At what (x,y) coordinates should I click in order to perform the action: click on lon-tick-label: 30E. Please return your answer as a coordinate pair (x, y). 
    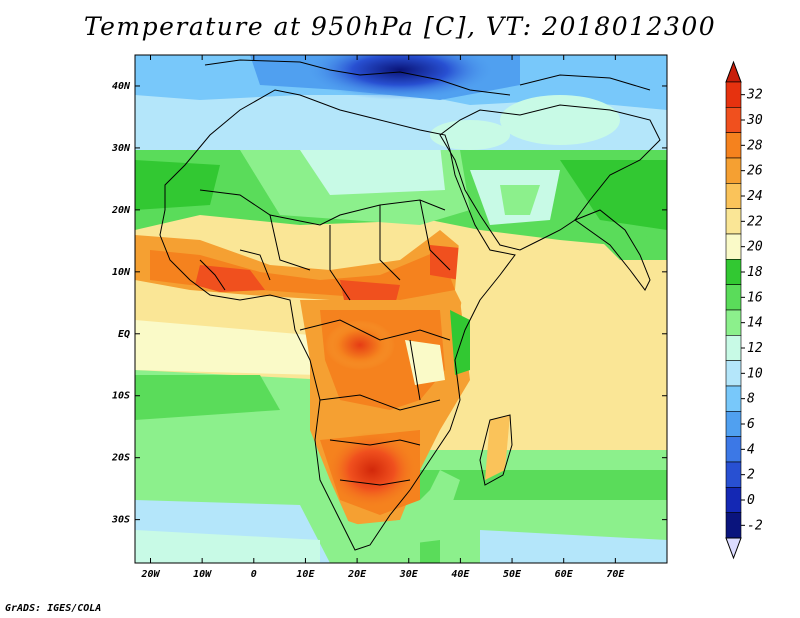
    Looking at the image, I should click on (409, 574).